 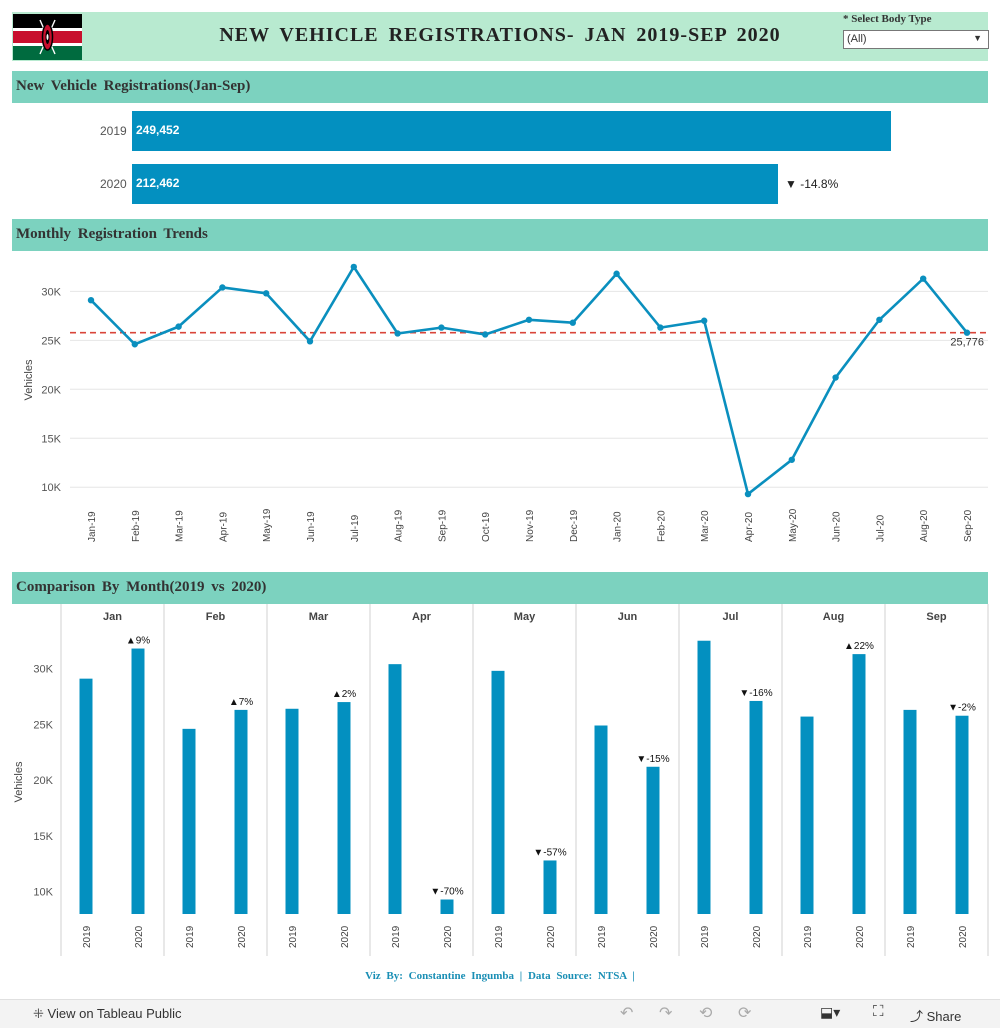 I want to click on revert-icon: ⟲, so click(x=706, y=1013).